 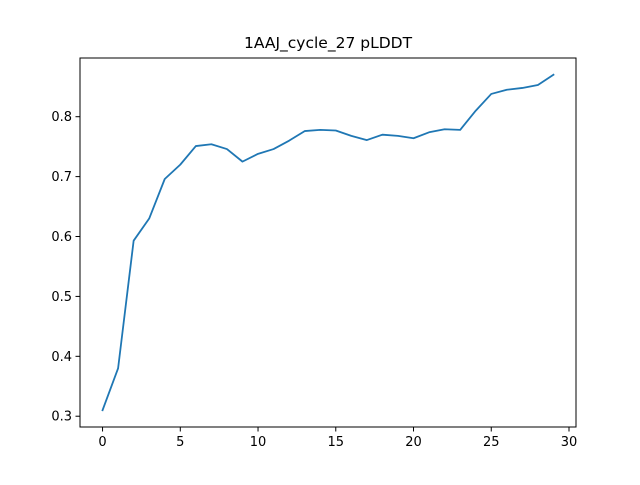 What do you see at coordinates (102, 442) in the screenshot?
I see `x-tick-label: 0` at bounding box center [102, 442].